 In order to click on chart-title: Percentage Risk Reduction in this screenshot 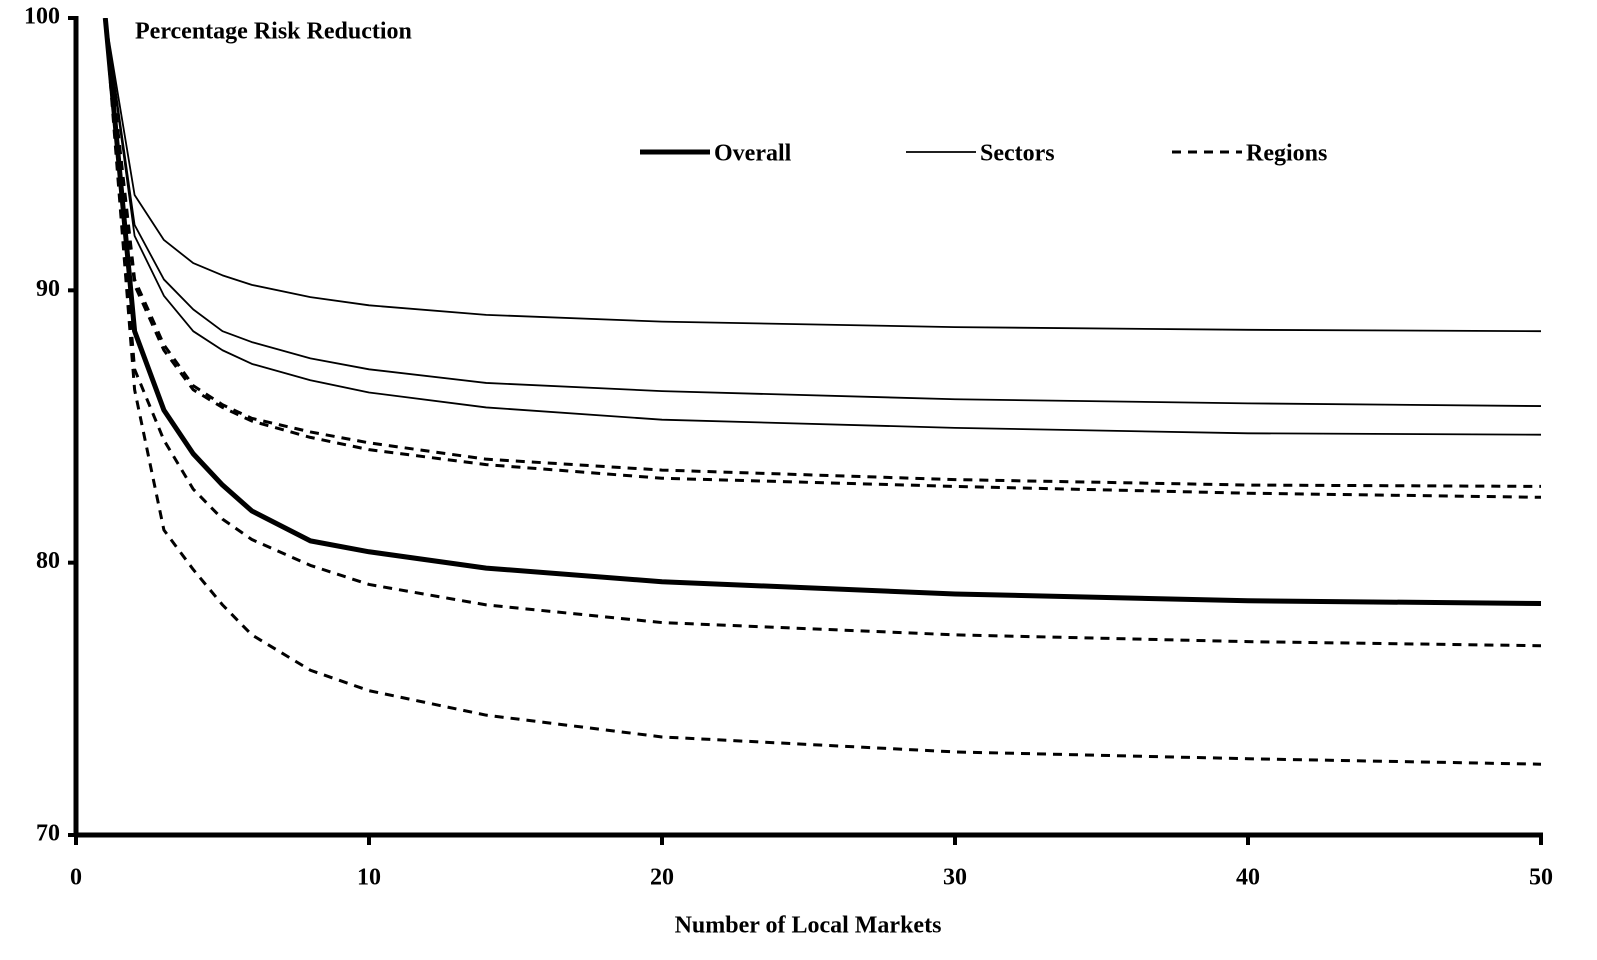, I will do `click(273, 32)`.